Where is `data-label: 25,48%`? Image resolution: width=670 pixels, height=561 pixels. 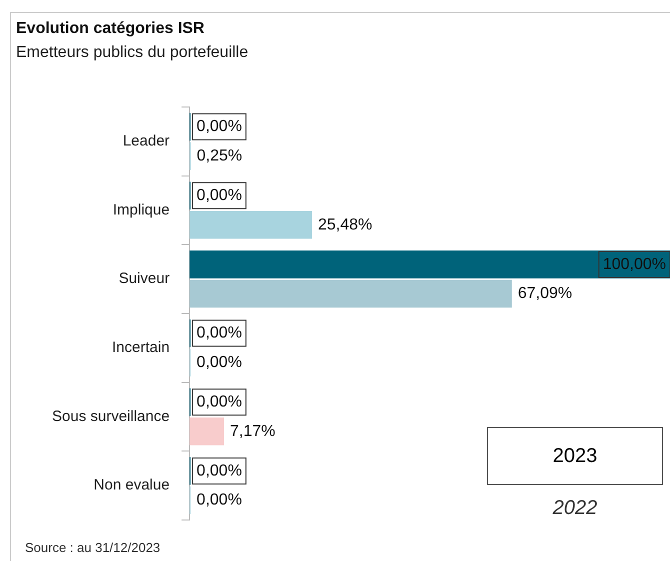
data-label: 25,48% is located at coordinates (345, 225).